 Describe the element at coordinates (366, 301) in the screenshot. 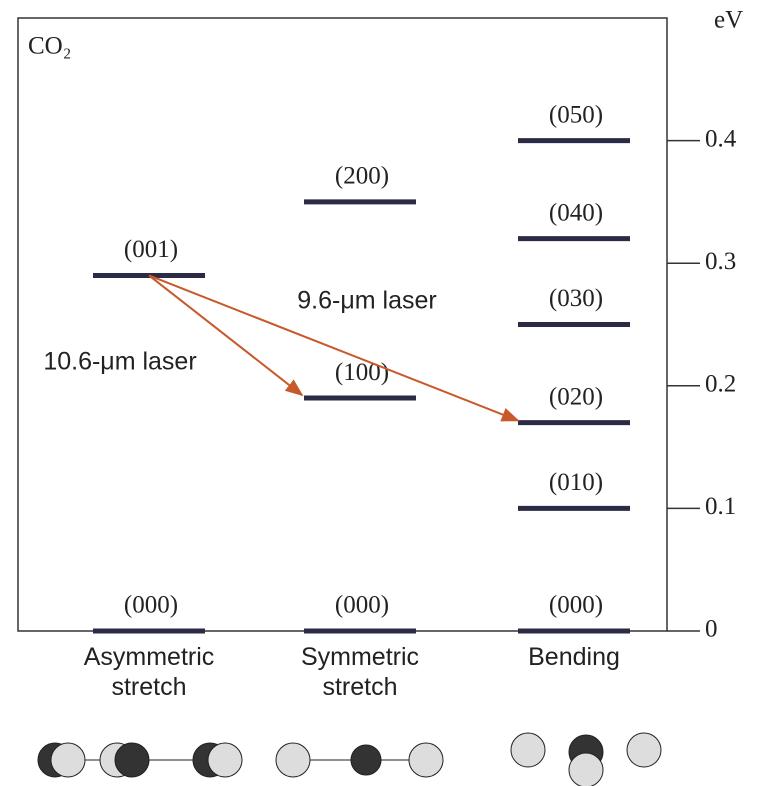

I see `annotation: 9.6-μm laser` at that location.